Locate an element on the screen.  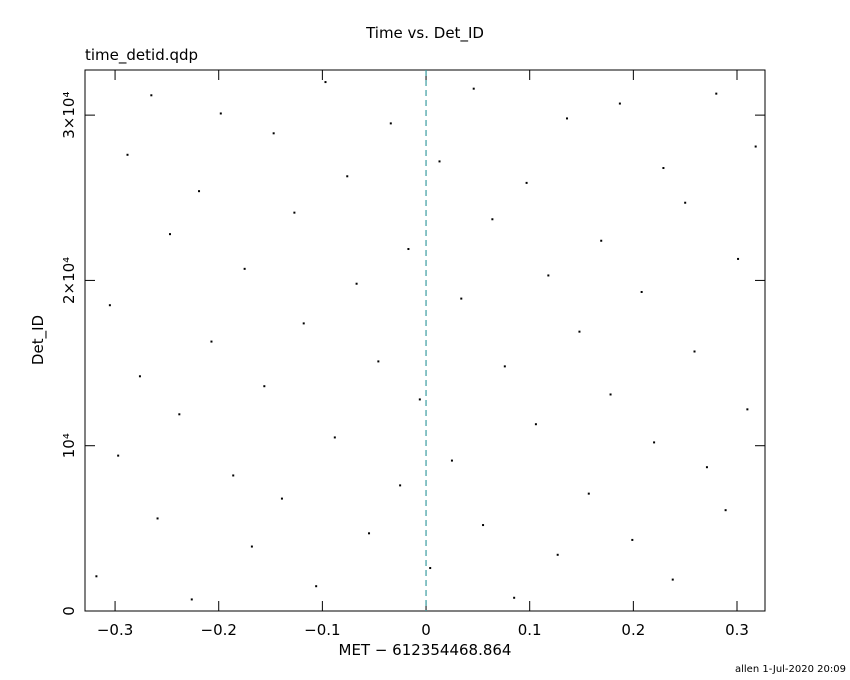
x-axis-label: MET − 612354468.864 is located at coordinates (425, 650).